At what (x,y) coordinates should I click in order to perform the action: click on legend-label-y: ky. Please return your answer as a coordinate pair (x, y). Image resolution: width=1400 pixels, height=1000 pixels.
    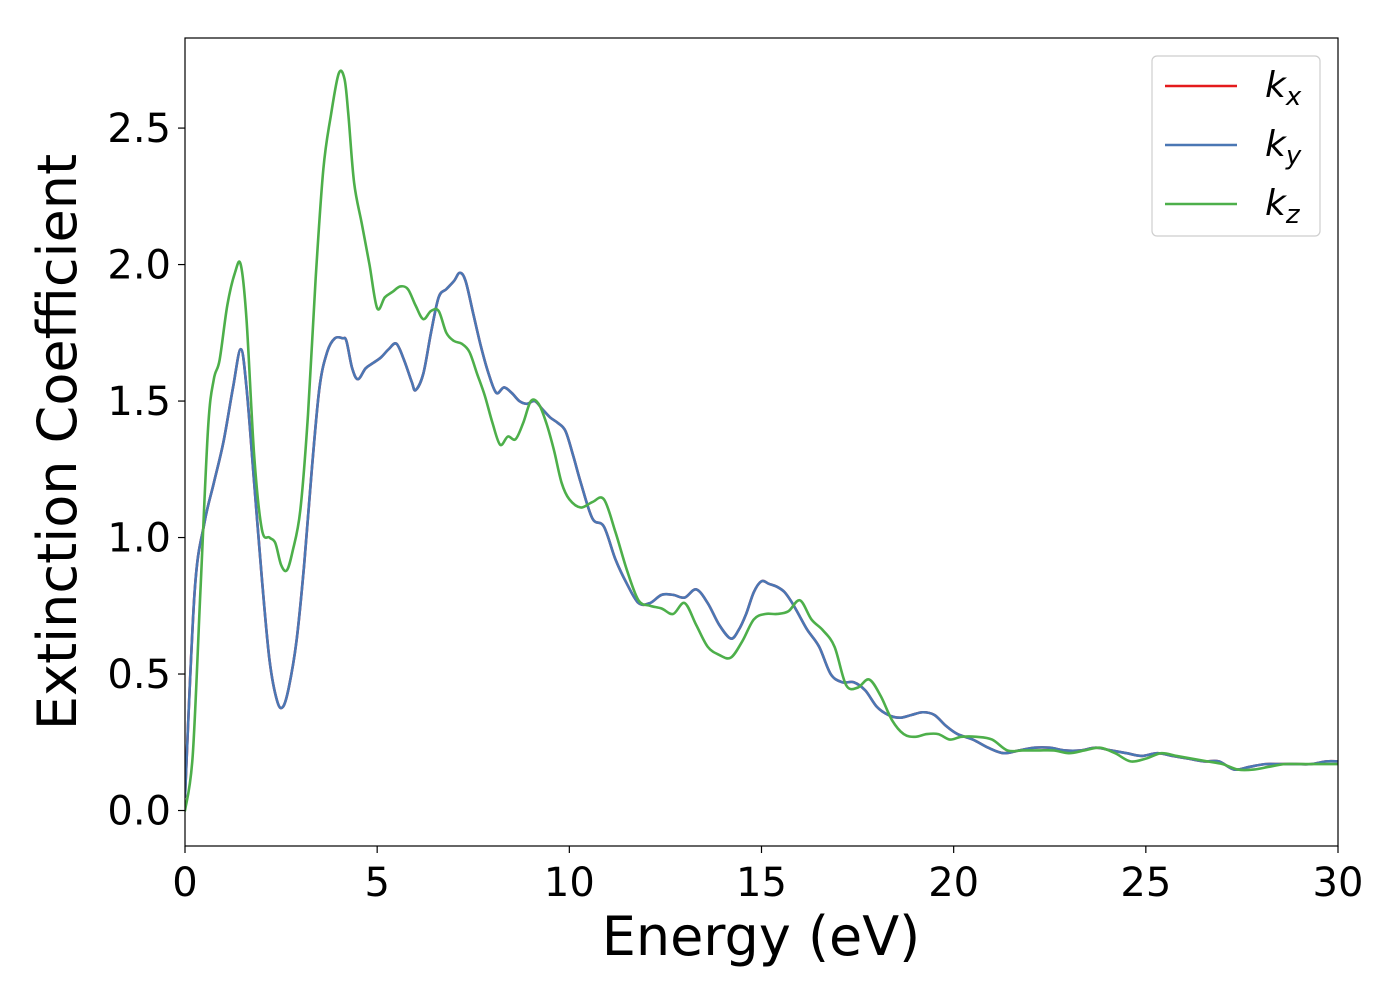
    Looking at the image, I should click on (1283, 147).